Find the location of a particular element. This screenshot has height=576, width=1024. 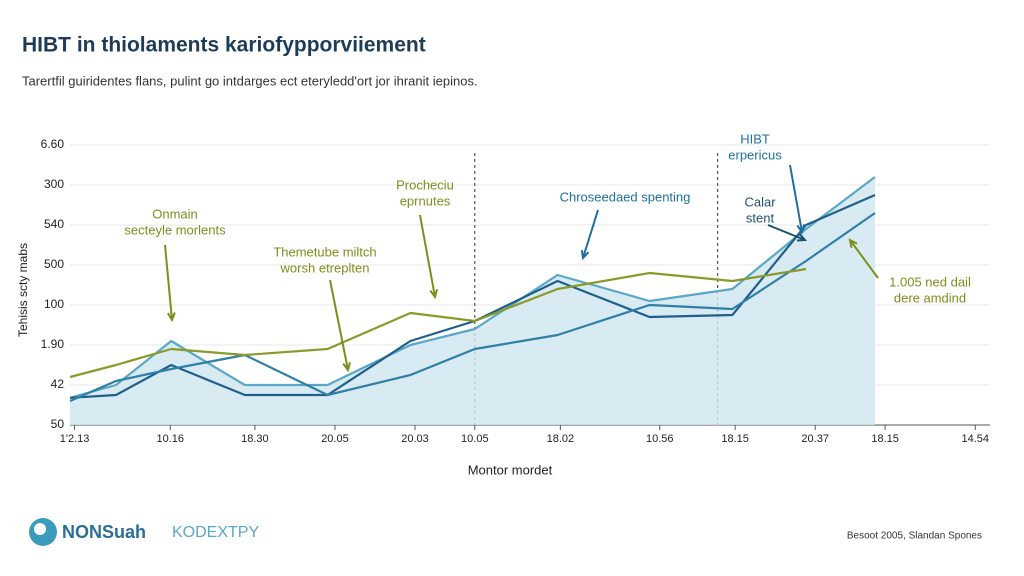

annotation-text: Calar is located at coordinates (760, 201).